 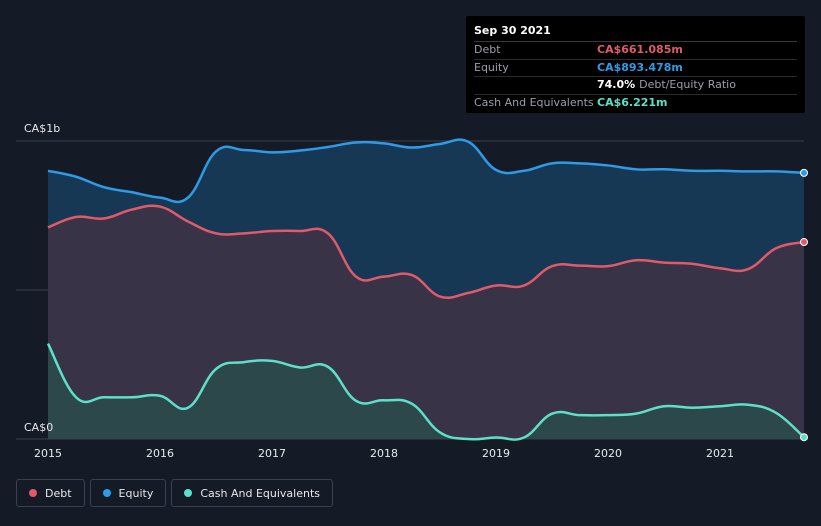 What do you see at coordinates (804, 305) in the screenshot?
I see `chart-endpoints` at bounding box center [804, 305].